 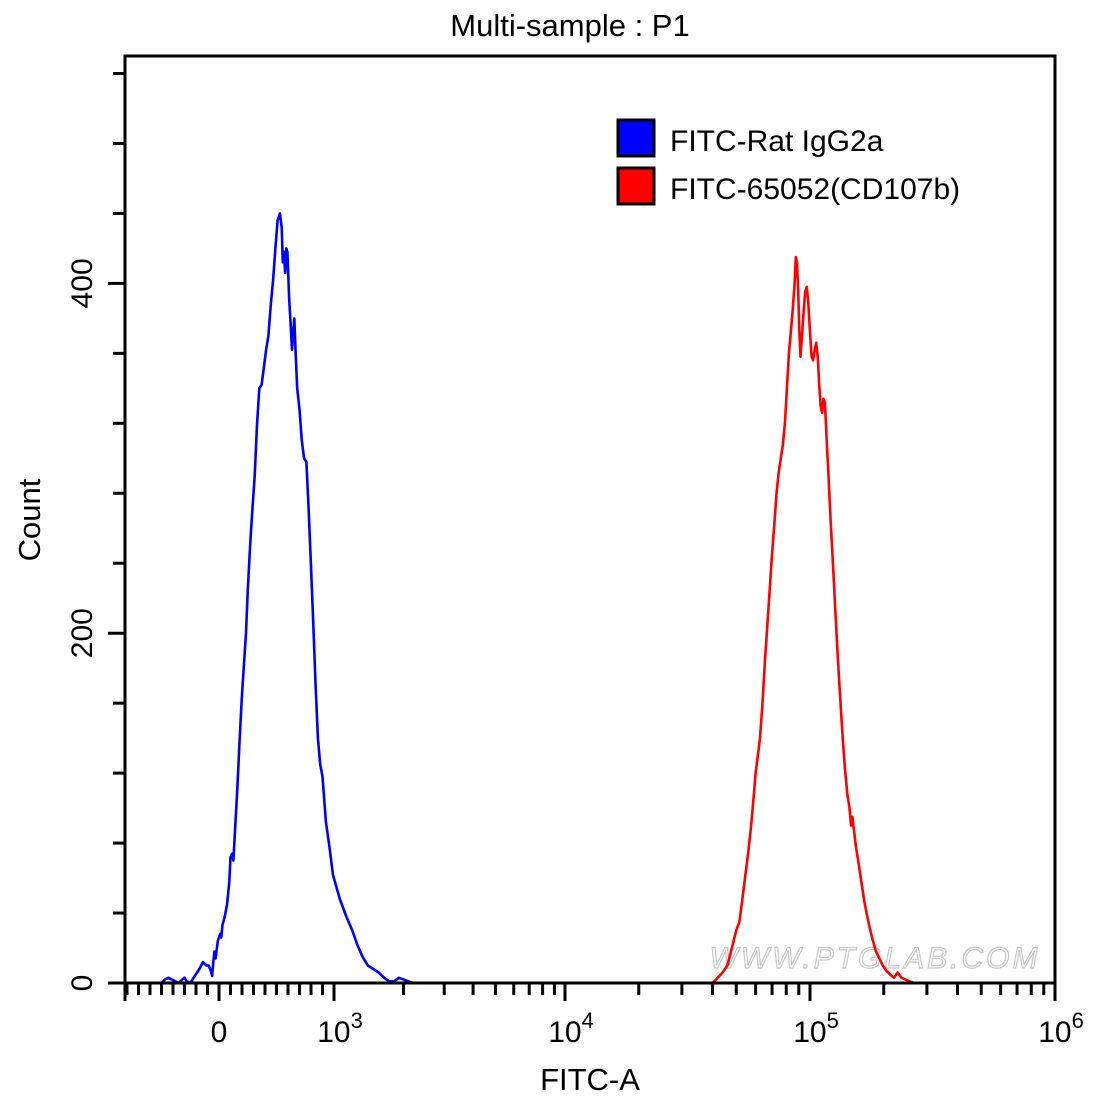 I want to click on y-axis: 0 200 400, so click(x=95, y=531).